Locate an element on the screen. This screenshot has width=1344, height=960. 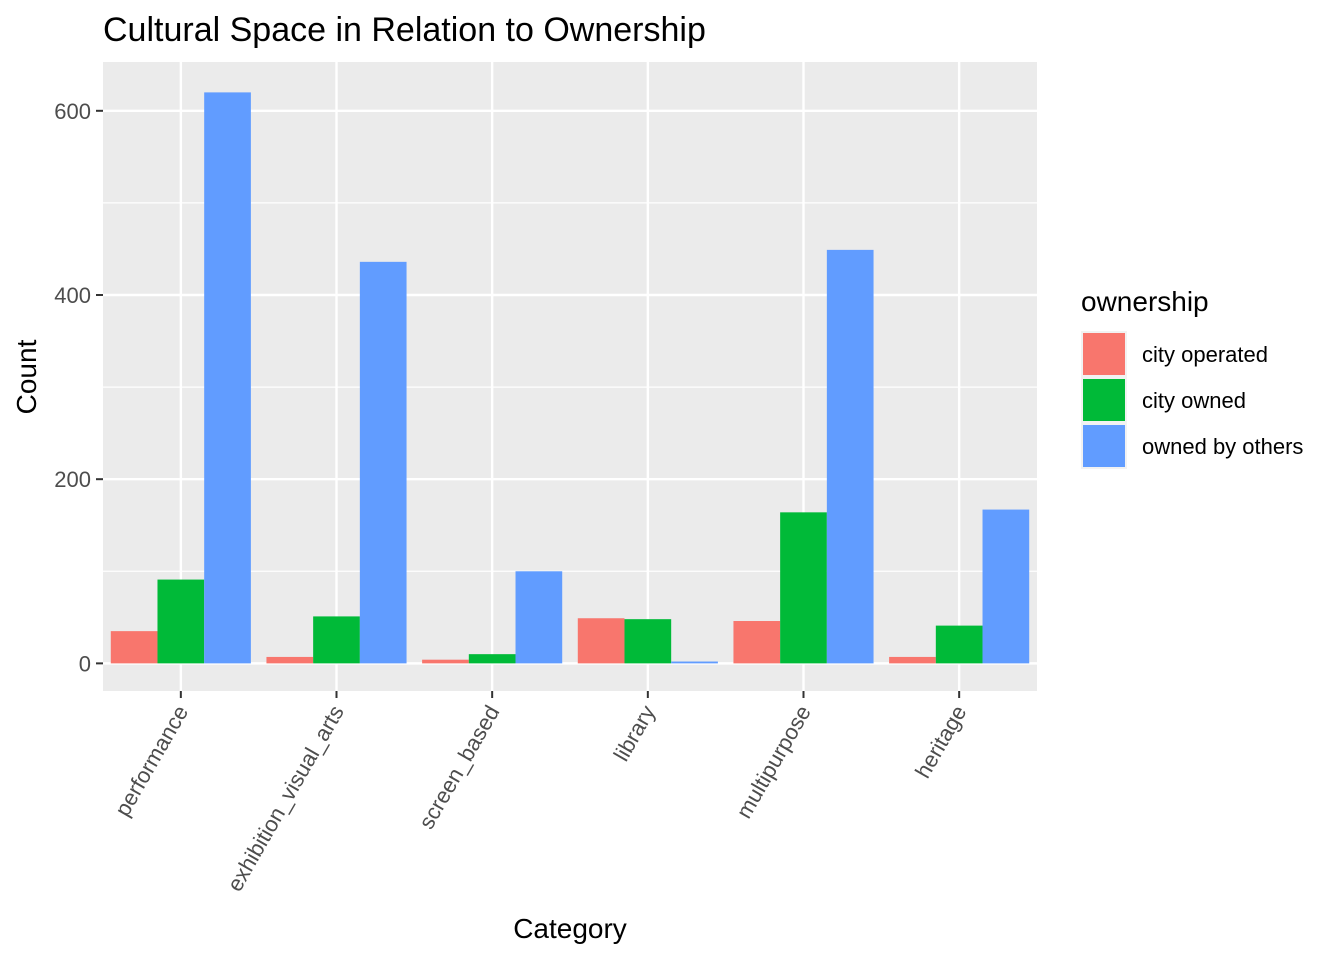
bar-city-owned-library is located at coordinates (648, 641).